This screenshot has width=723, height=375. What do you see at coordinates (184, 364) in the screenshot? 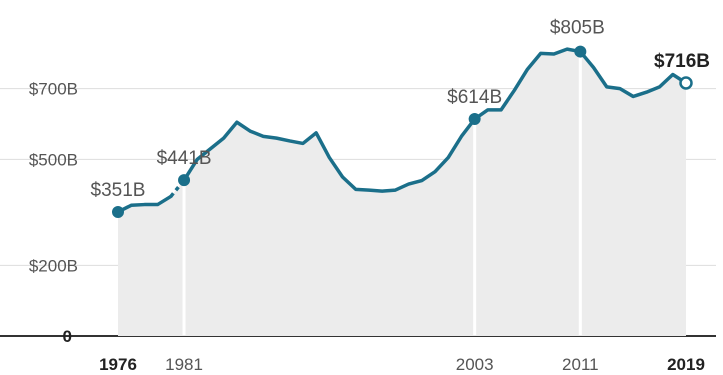
I see `x-tick-label: 1981` at bounding box center [184, 364].